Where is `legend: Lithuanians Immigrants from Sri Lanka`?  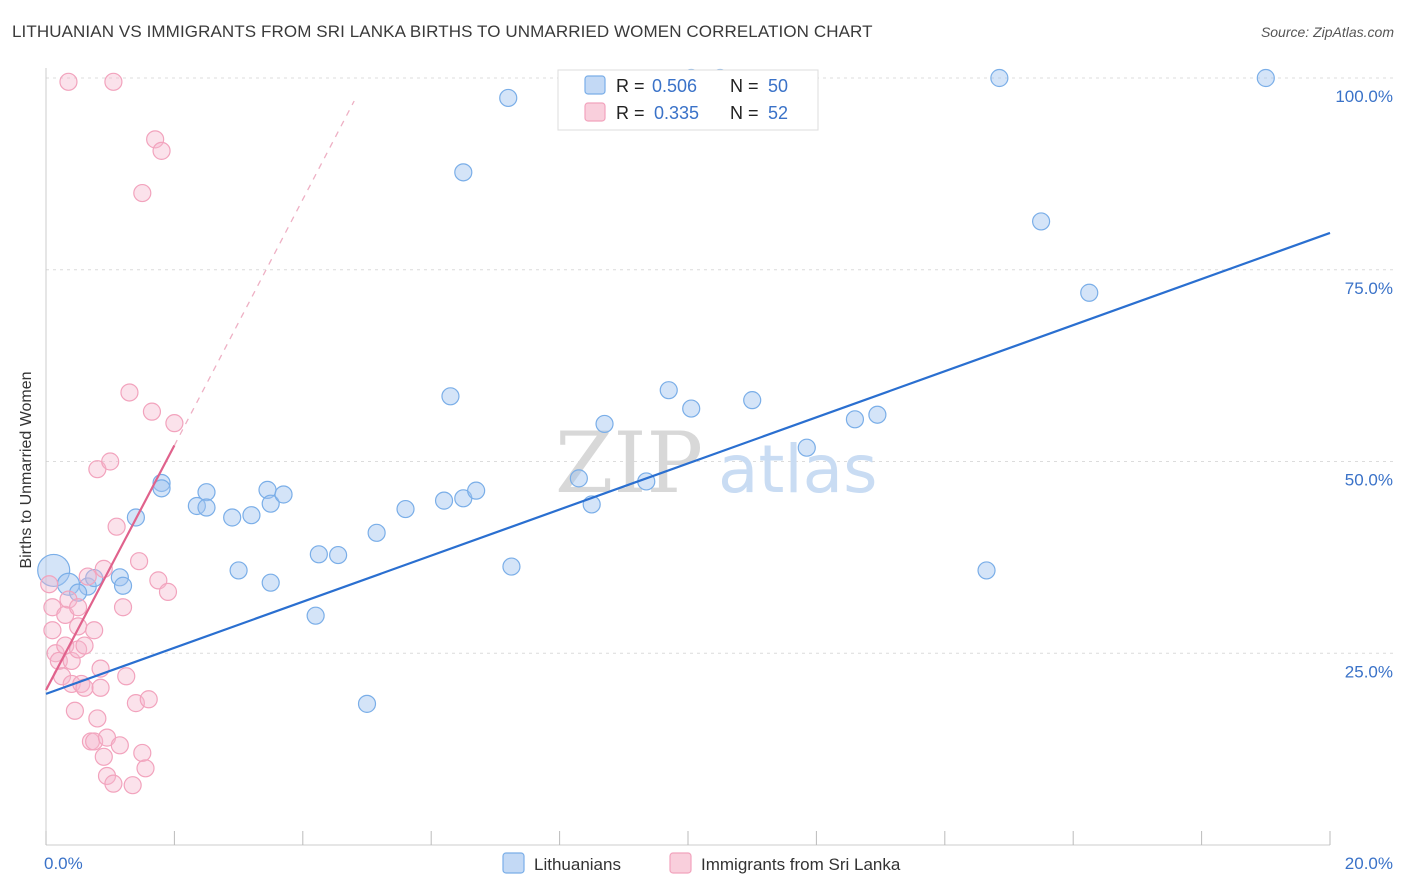 legend: Lithuanians Immigrants from Sri Lanka is located at coordinates (701, 863).